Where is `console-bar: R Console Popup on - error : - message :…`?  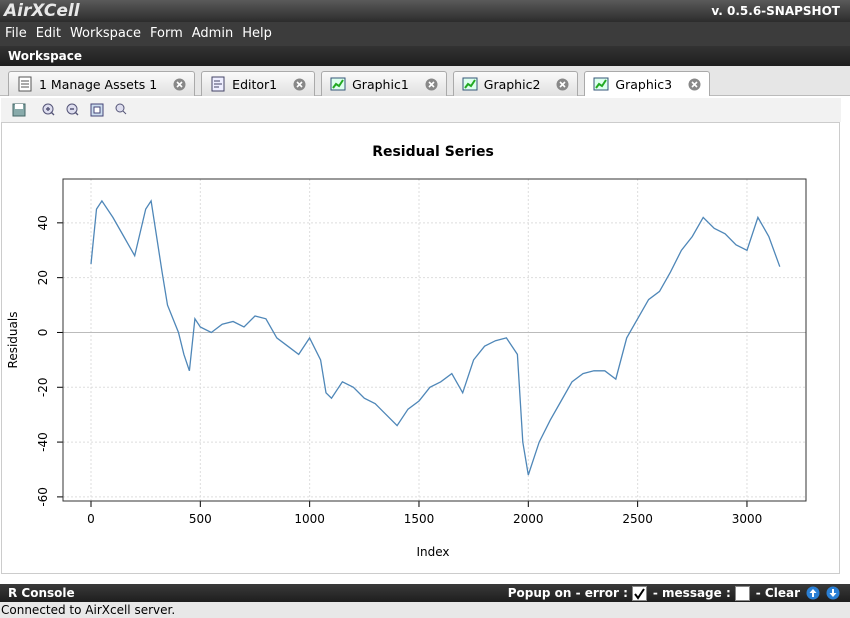
console-bar: R Console Popup on - error : - message :… is located at coordinates (425, 593).